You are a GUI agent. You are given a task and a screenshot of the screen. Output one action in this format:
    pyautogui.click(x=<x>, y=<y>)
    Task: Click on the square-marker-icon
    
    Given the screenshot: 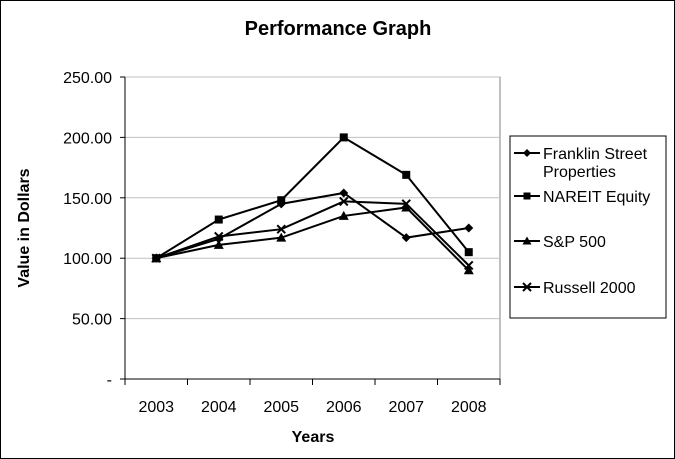 What is the action you would take?
    pyautogui.click(x=527, y=196)
    